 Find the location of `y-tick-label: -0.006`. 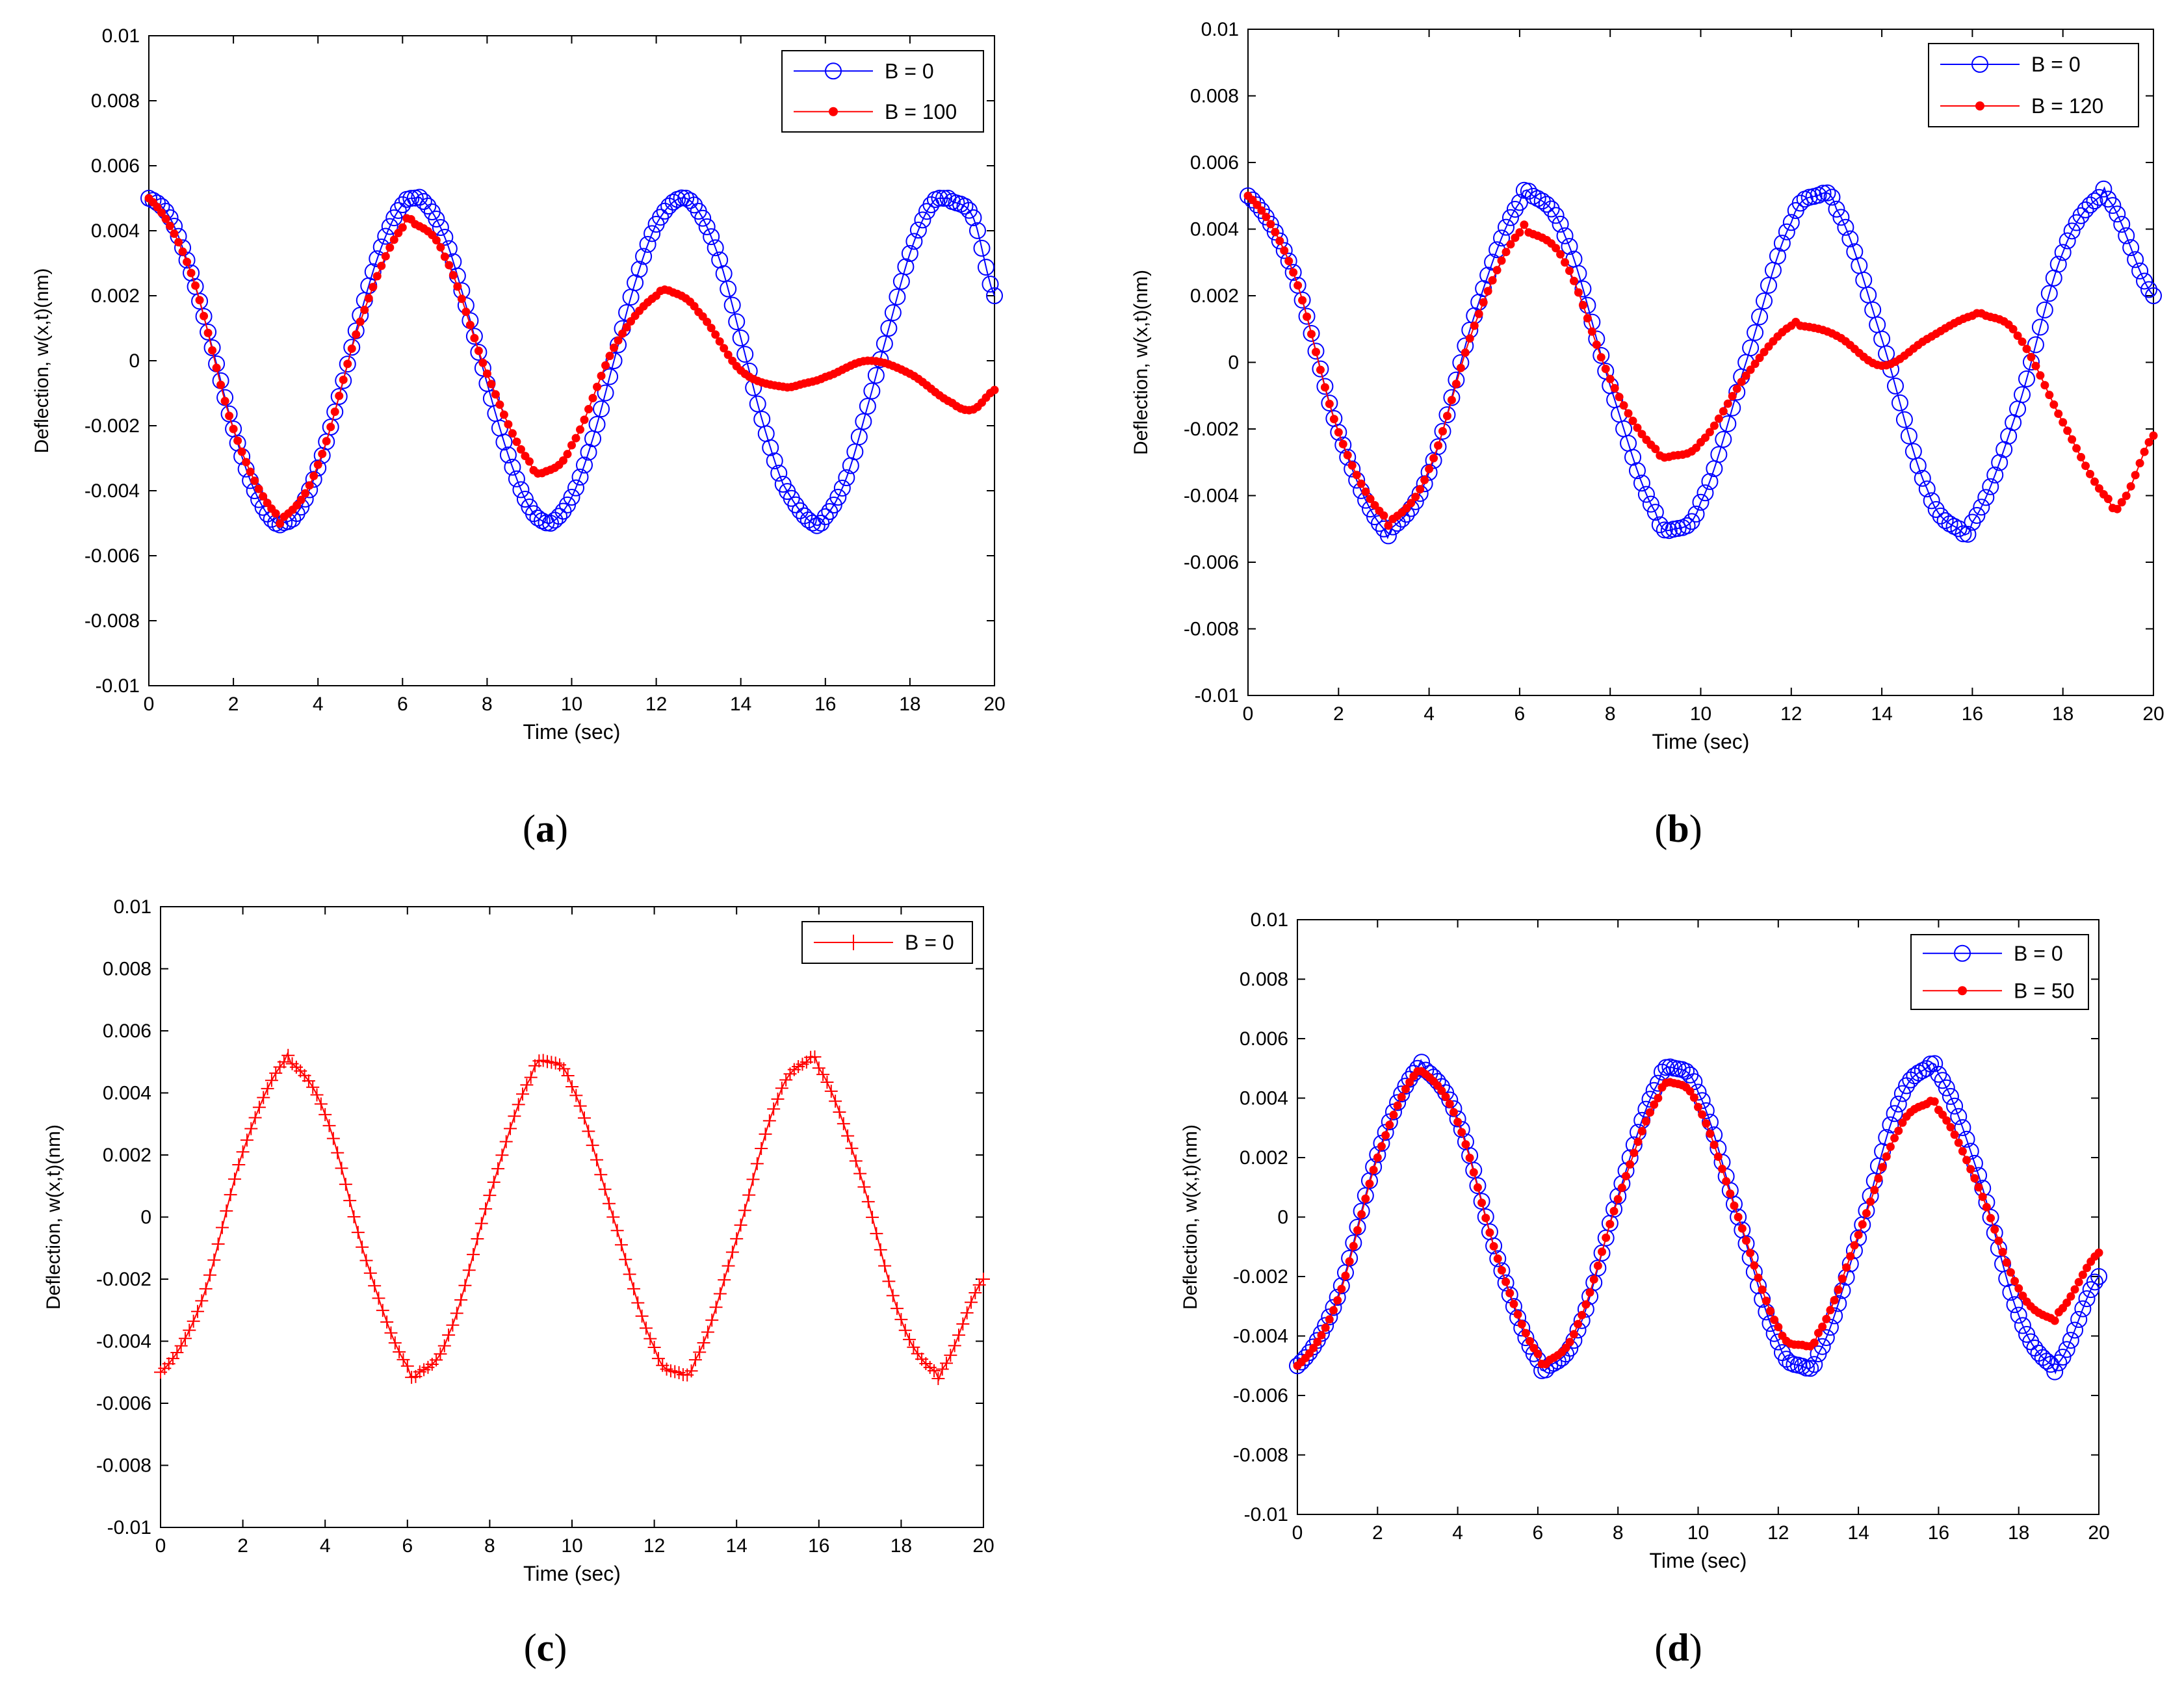

y-tick-label: -0.006 is located at coordinates (1260, 1396).